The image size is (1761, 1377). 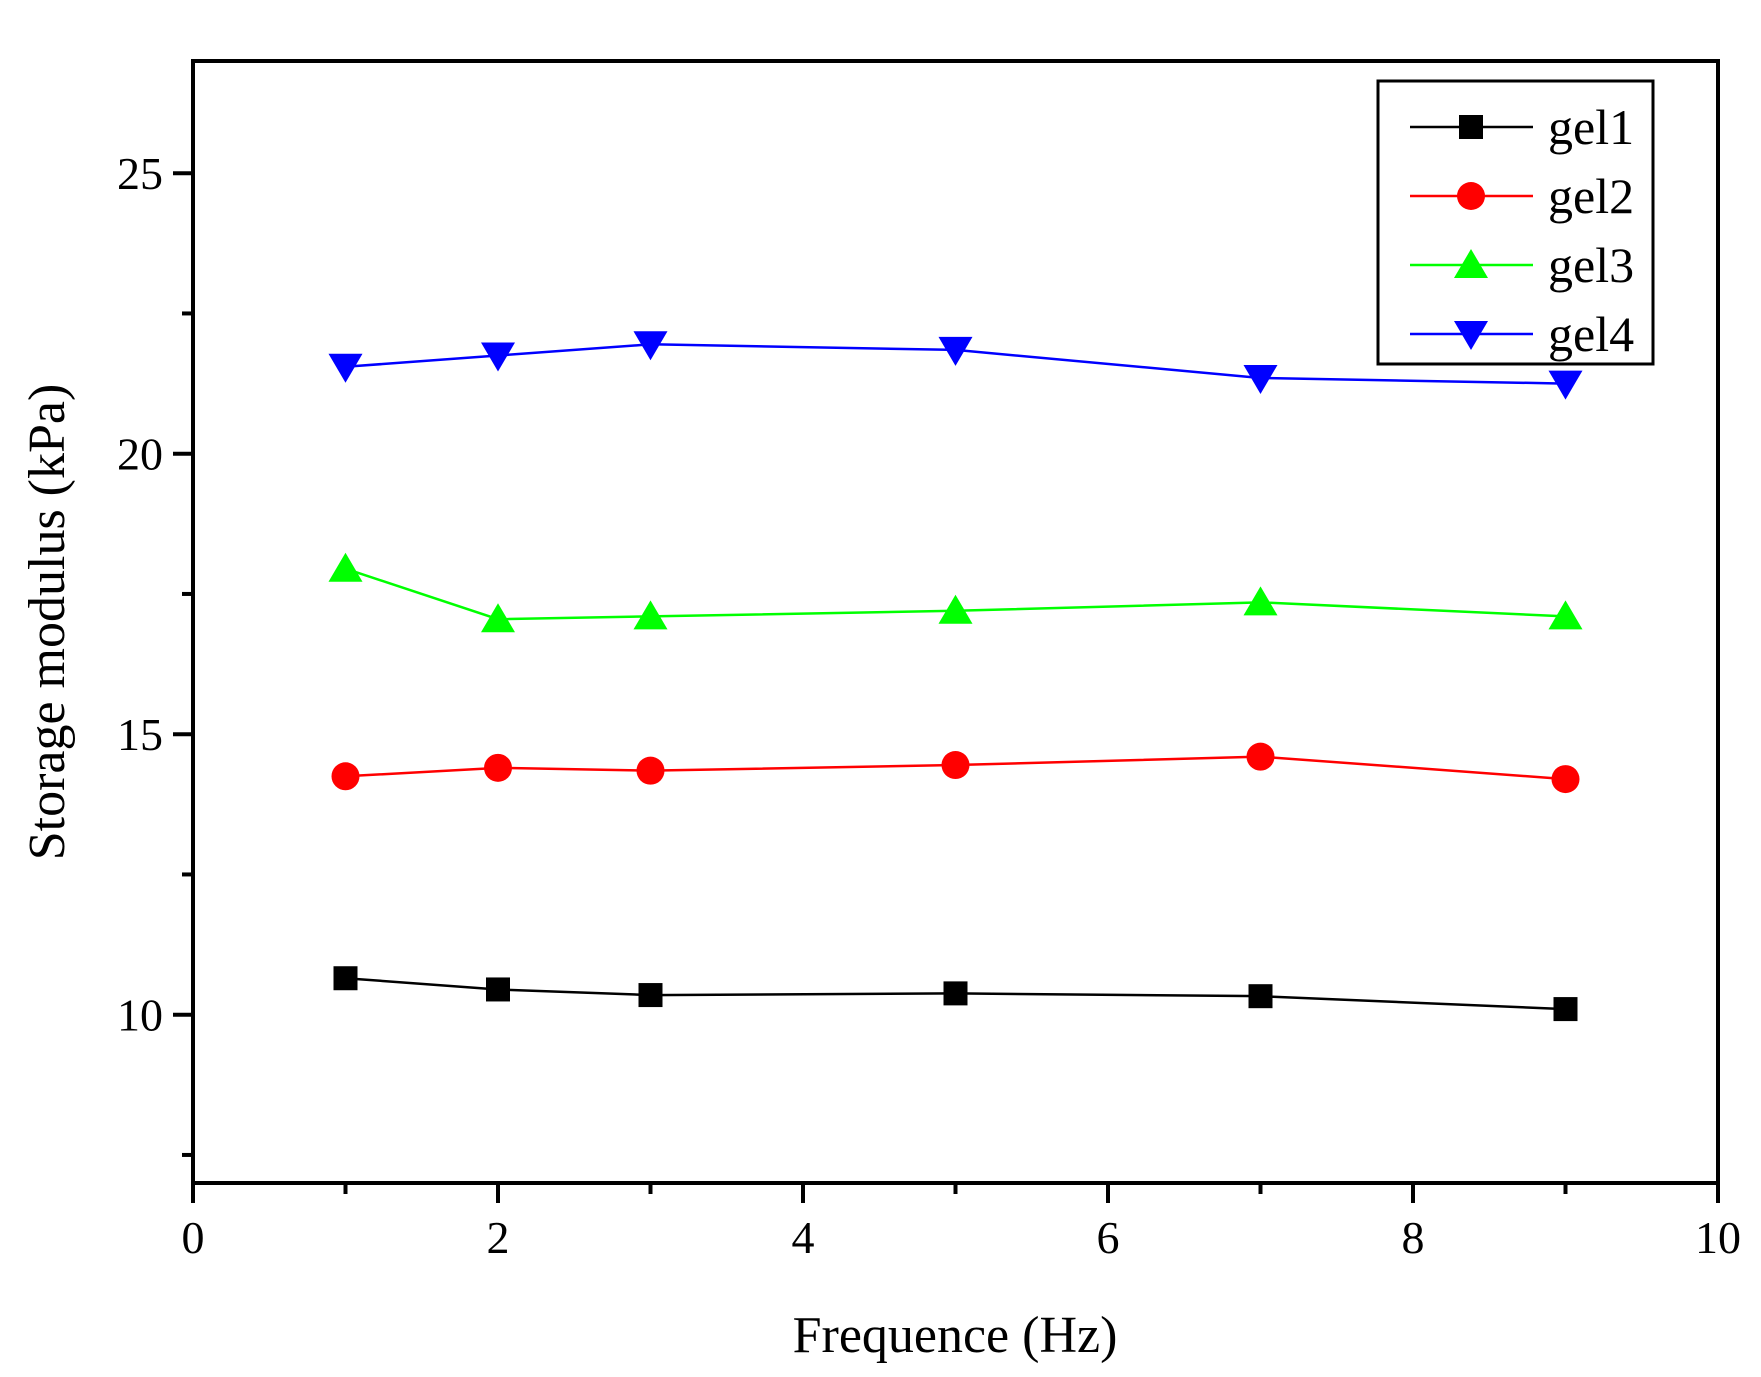 I want to click on gel1-line, so click(x=955, y=993).